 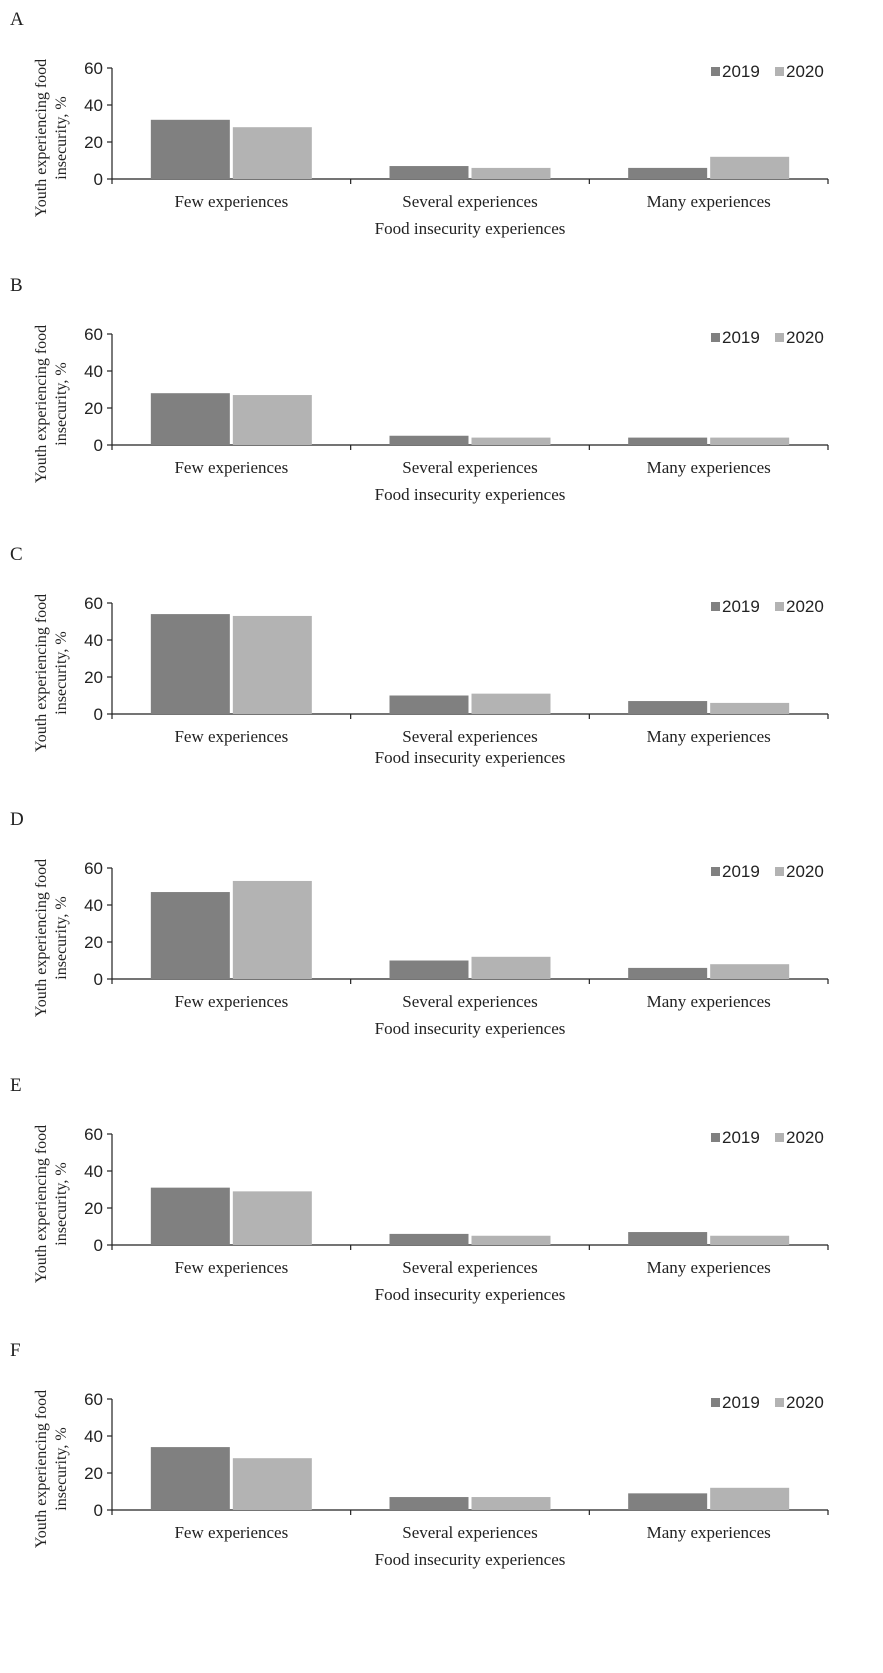 What do you see at coordinates (15, 1350) in the screenshot?
I see `panel-label: F` at bounding box center [15, 1350].